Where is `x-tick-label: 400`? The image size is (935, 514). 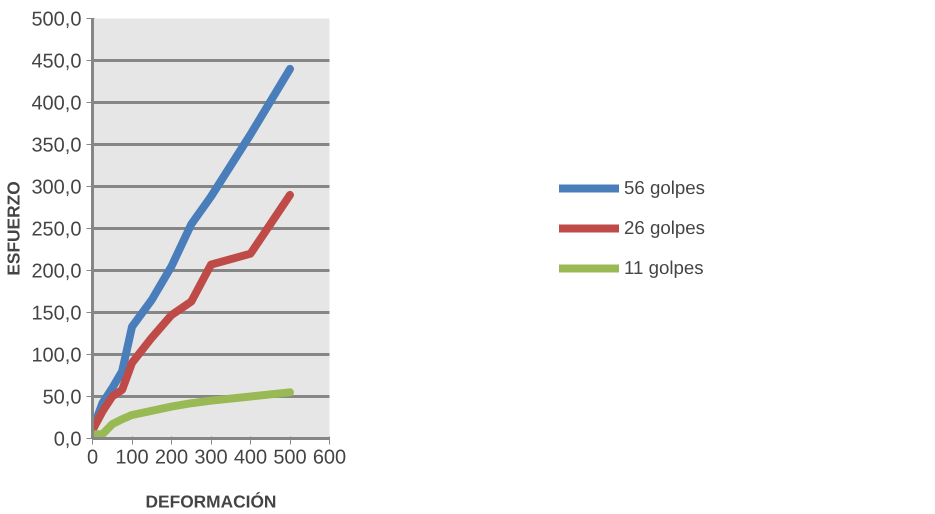
x-tick-label: 400 is located at coordinates (251, 457).